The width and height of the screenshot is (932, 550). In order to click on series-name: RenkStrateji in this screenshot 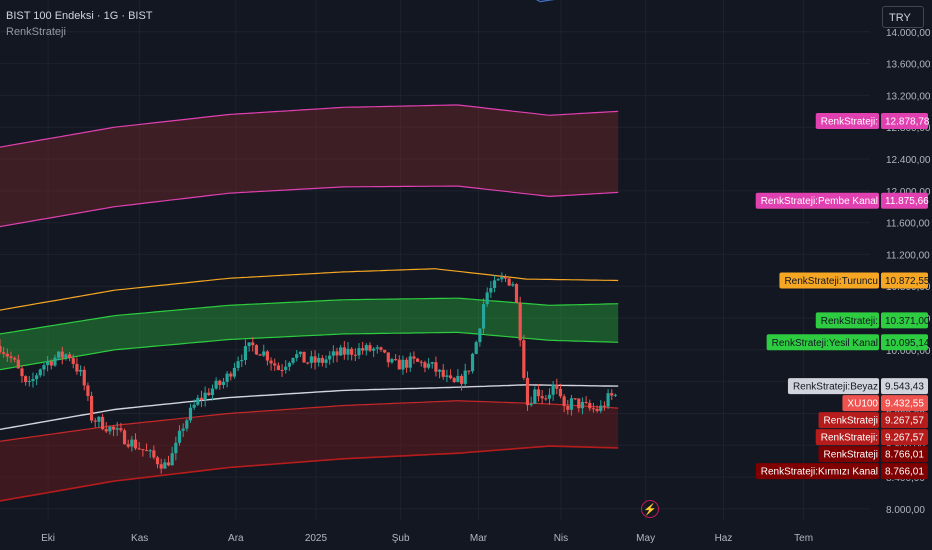, I will do `click(851, 421)`.